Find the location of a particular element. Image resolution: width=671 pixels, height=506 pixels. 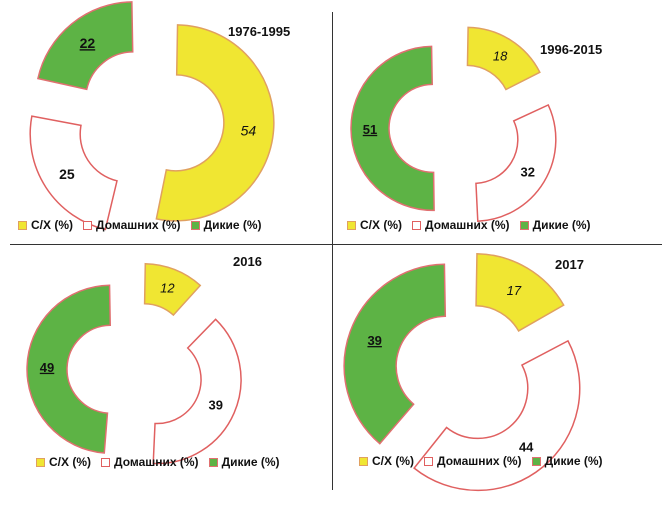

donut-chart-1996-2015: 18 32 51 is located at coordinates (453, 124).